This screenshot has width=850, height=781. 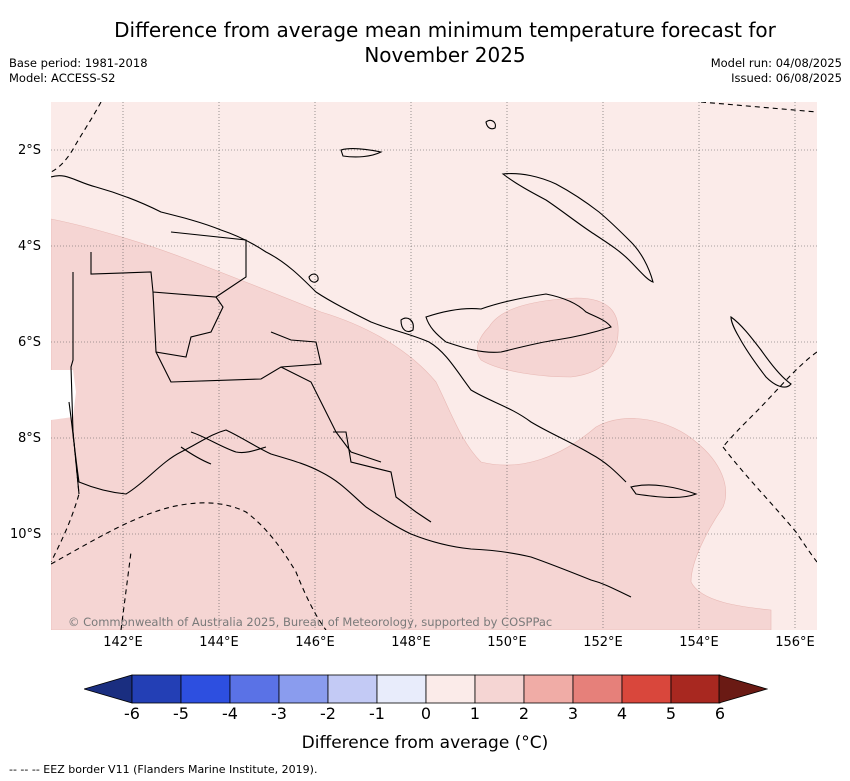 I want to click on lon-label-146e: 146°E, so click(x=315, y=642).